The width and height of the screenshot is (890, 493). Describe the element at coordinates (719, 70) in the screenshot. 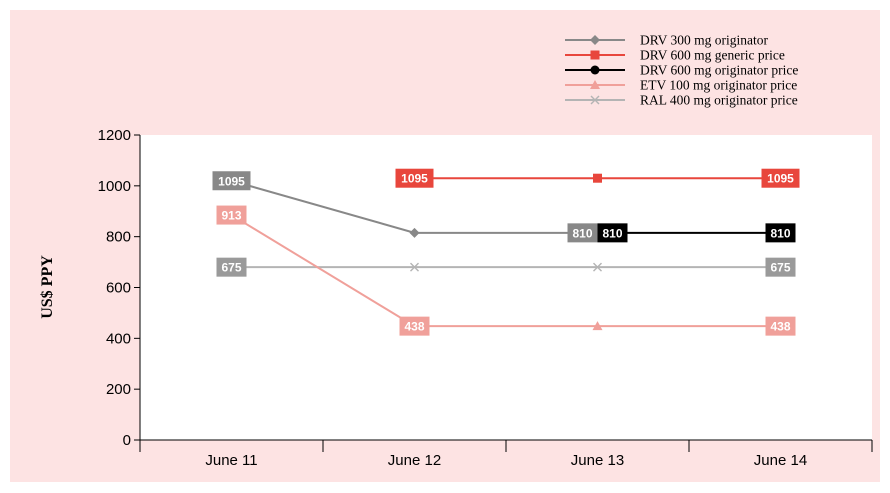

I see `legend-label: DRV 600 mg originator price` at that location.